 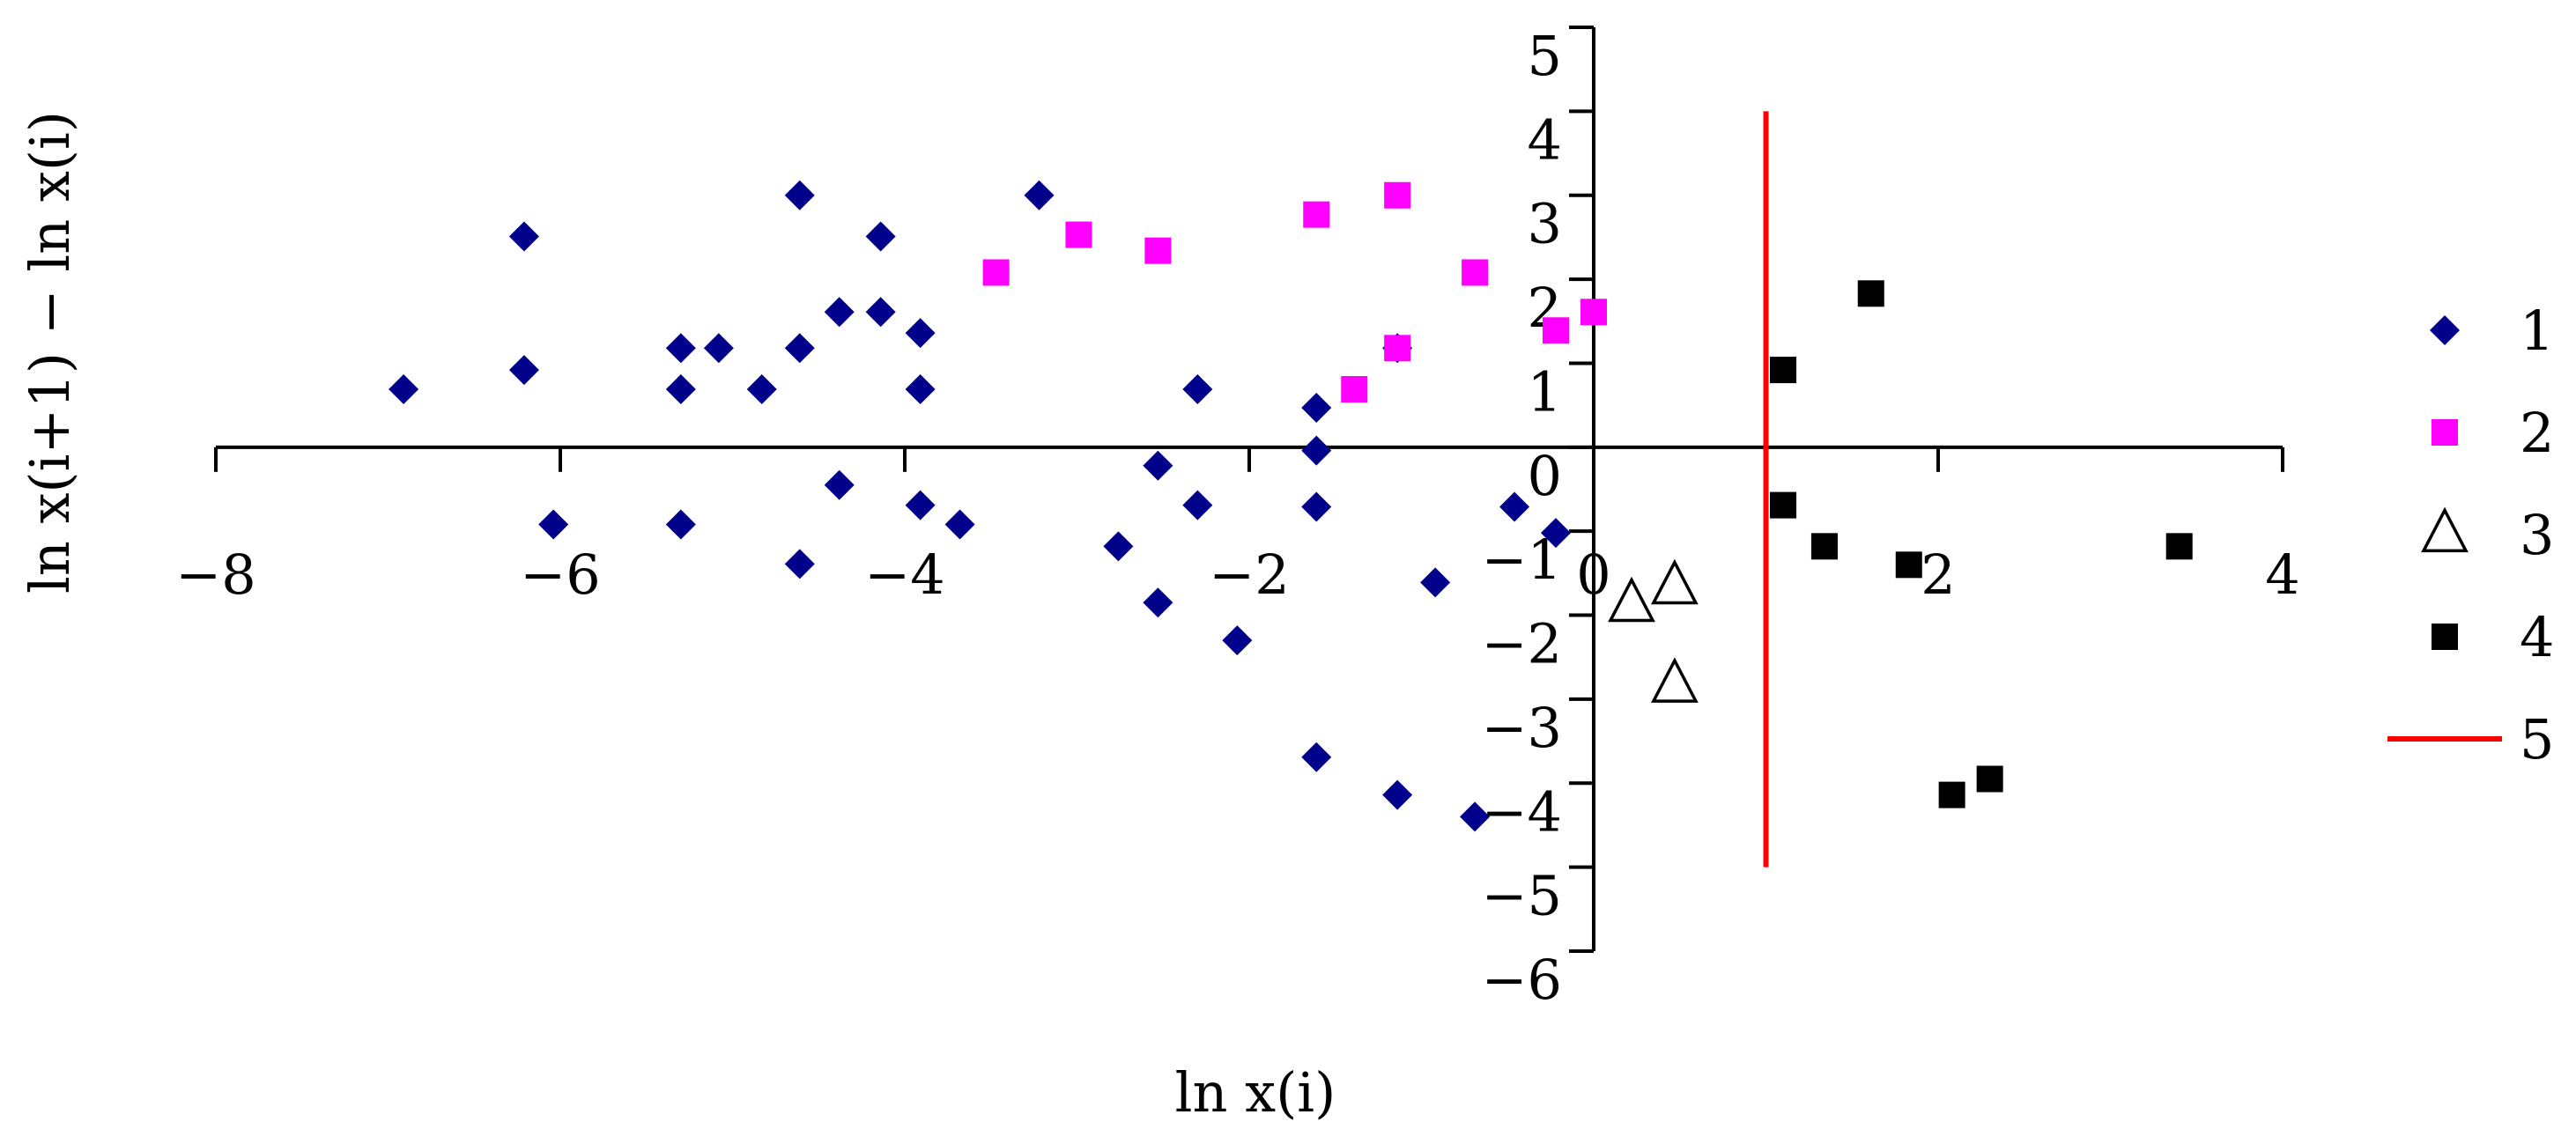 I want to click on x-tick-label: −2, so click(x=1249, y=574).